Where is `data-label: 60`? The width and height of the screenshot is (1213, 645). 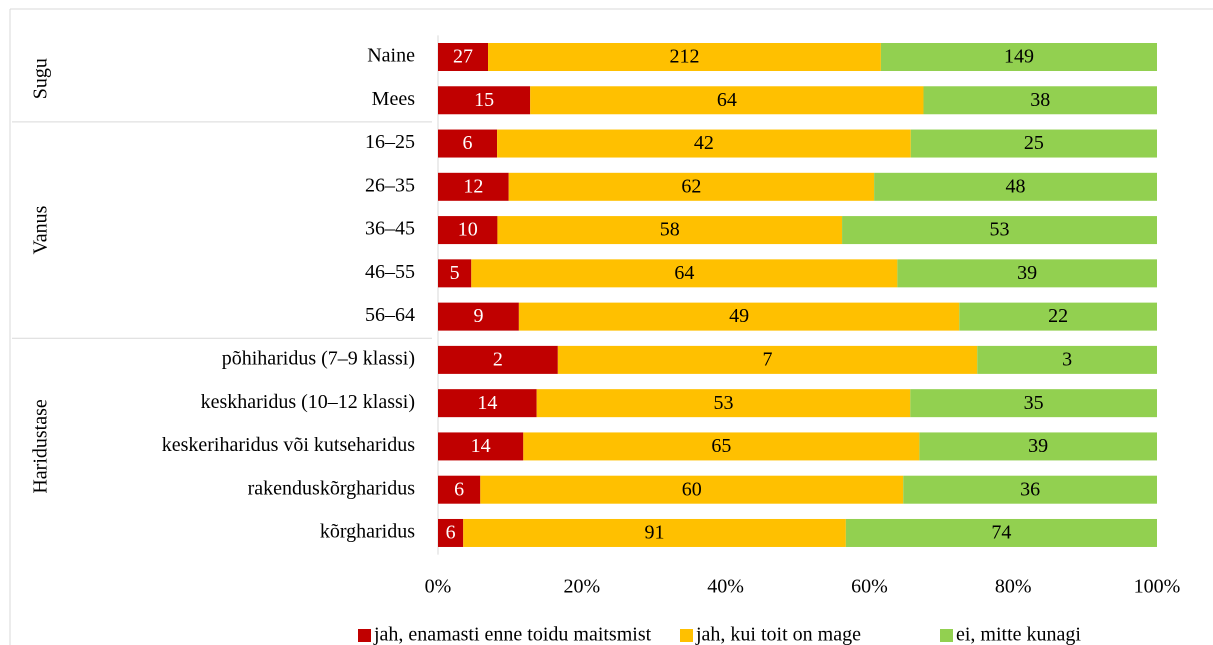 data-label: 60 is located at coordinates (692, 489).